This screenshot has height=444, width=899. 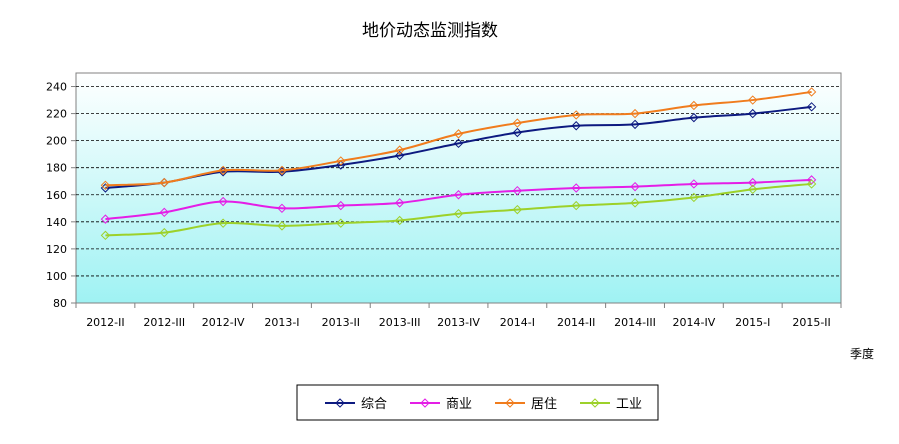 What do you see at coordinates (56, 276) in the screenshot?
I see `y-tick-label: 100` at bounding box center [56, 276].